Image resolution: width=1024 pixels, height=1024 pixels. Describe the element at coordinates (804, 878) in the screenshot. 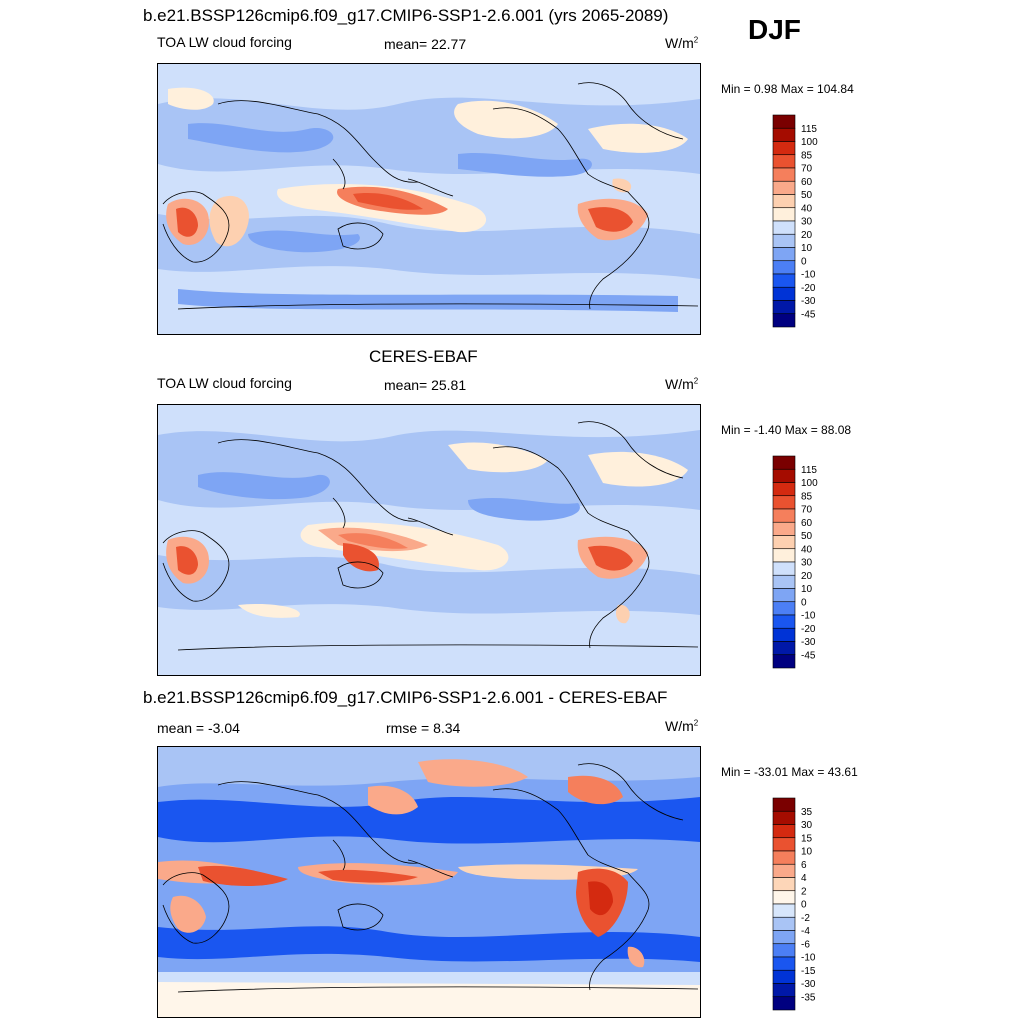

I see `colorbar-tick-label: 4` at that location.